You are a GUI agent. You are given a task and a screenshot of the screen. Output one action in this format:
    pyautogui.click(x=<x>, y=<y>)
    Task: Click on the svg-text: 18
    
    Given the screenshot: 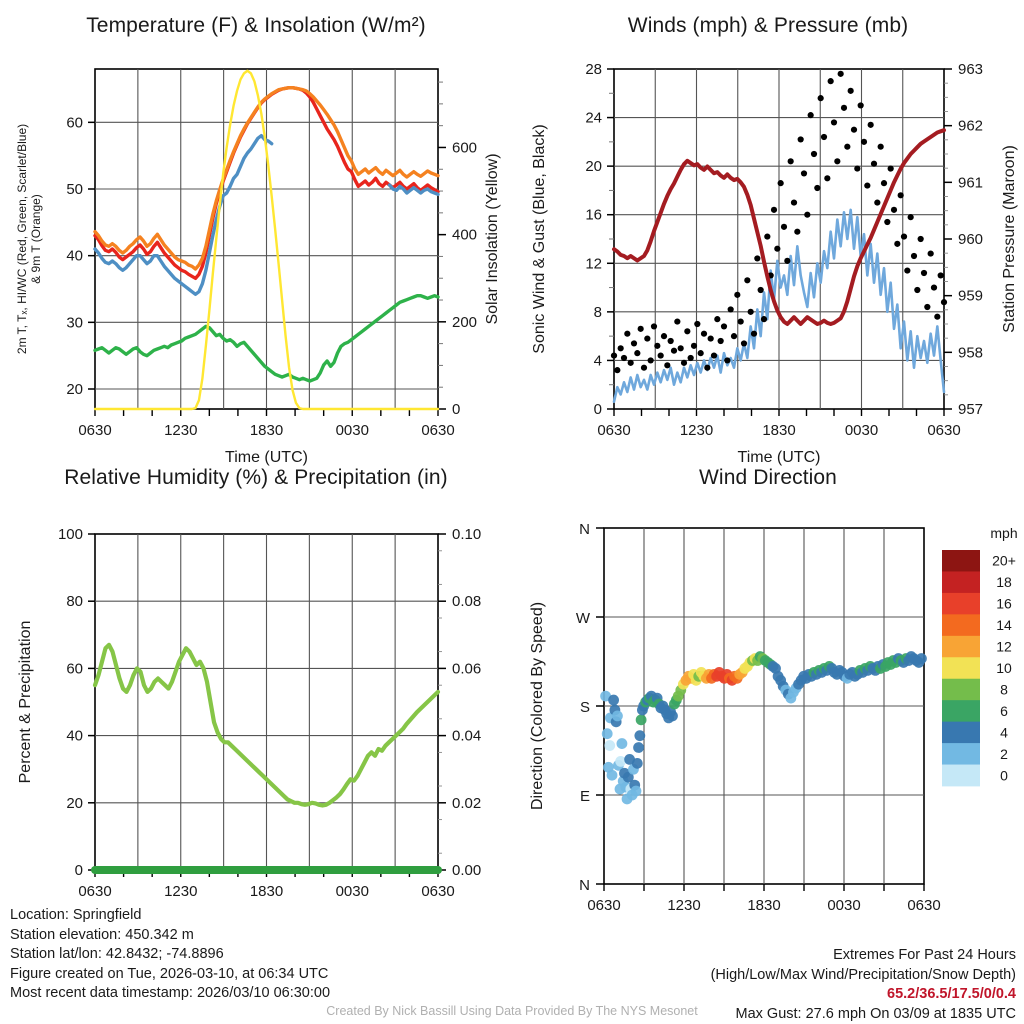 What is the action you would take?
    pyautogui.click(x=1004, y=582)
    